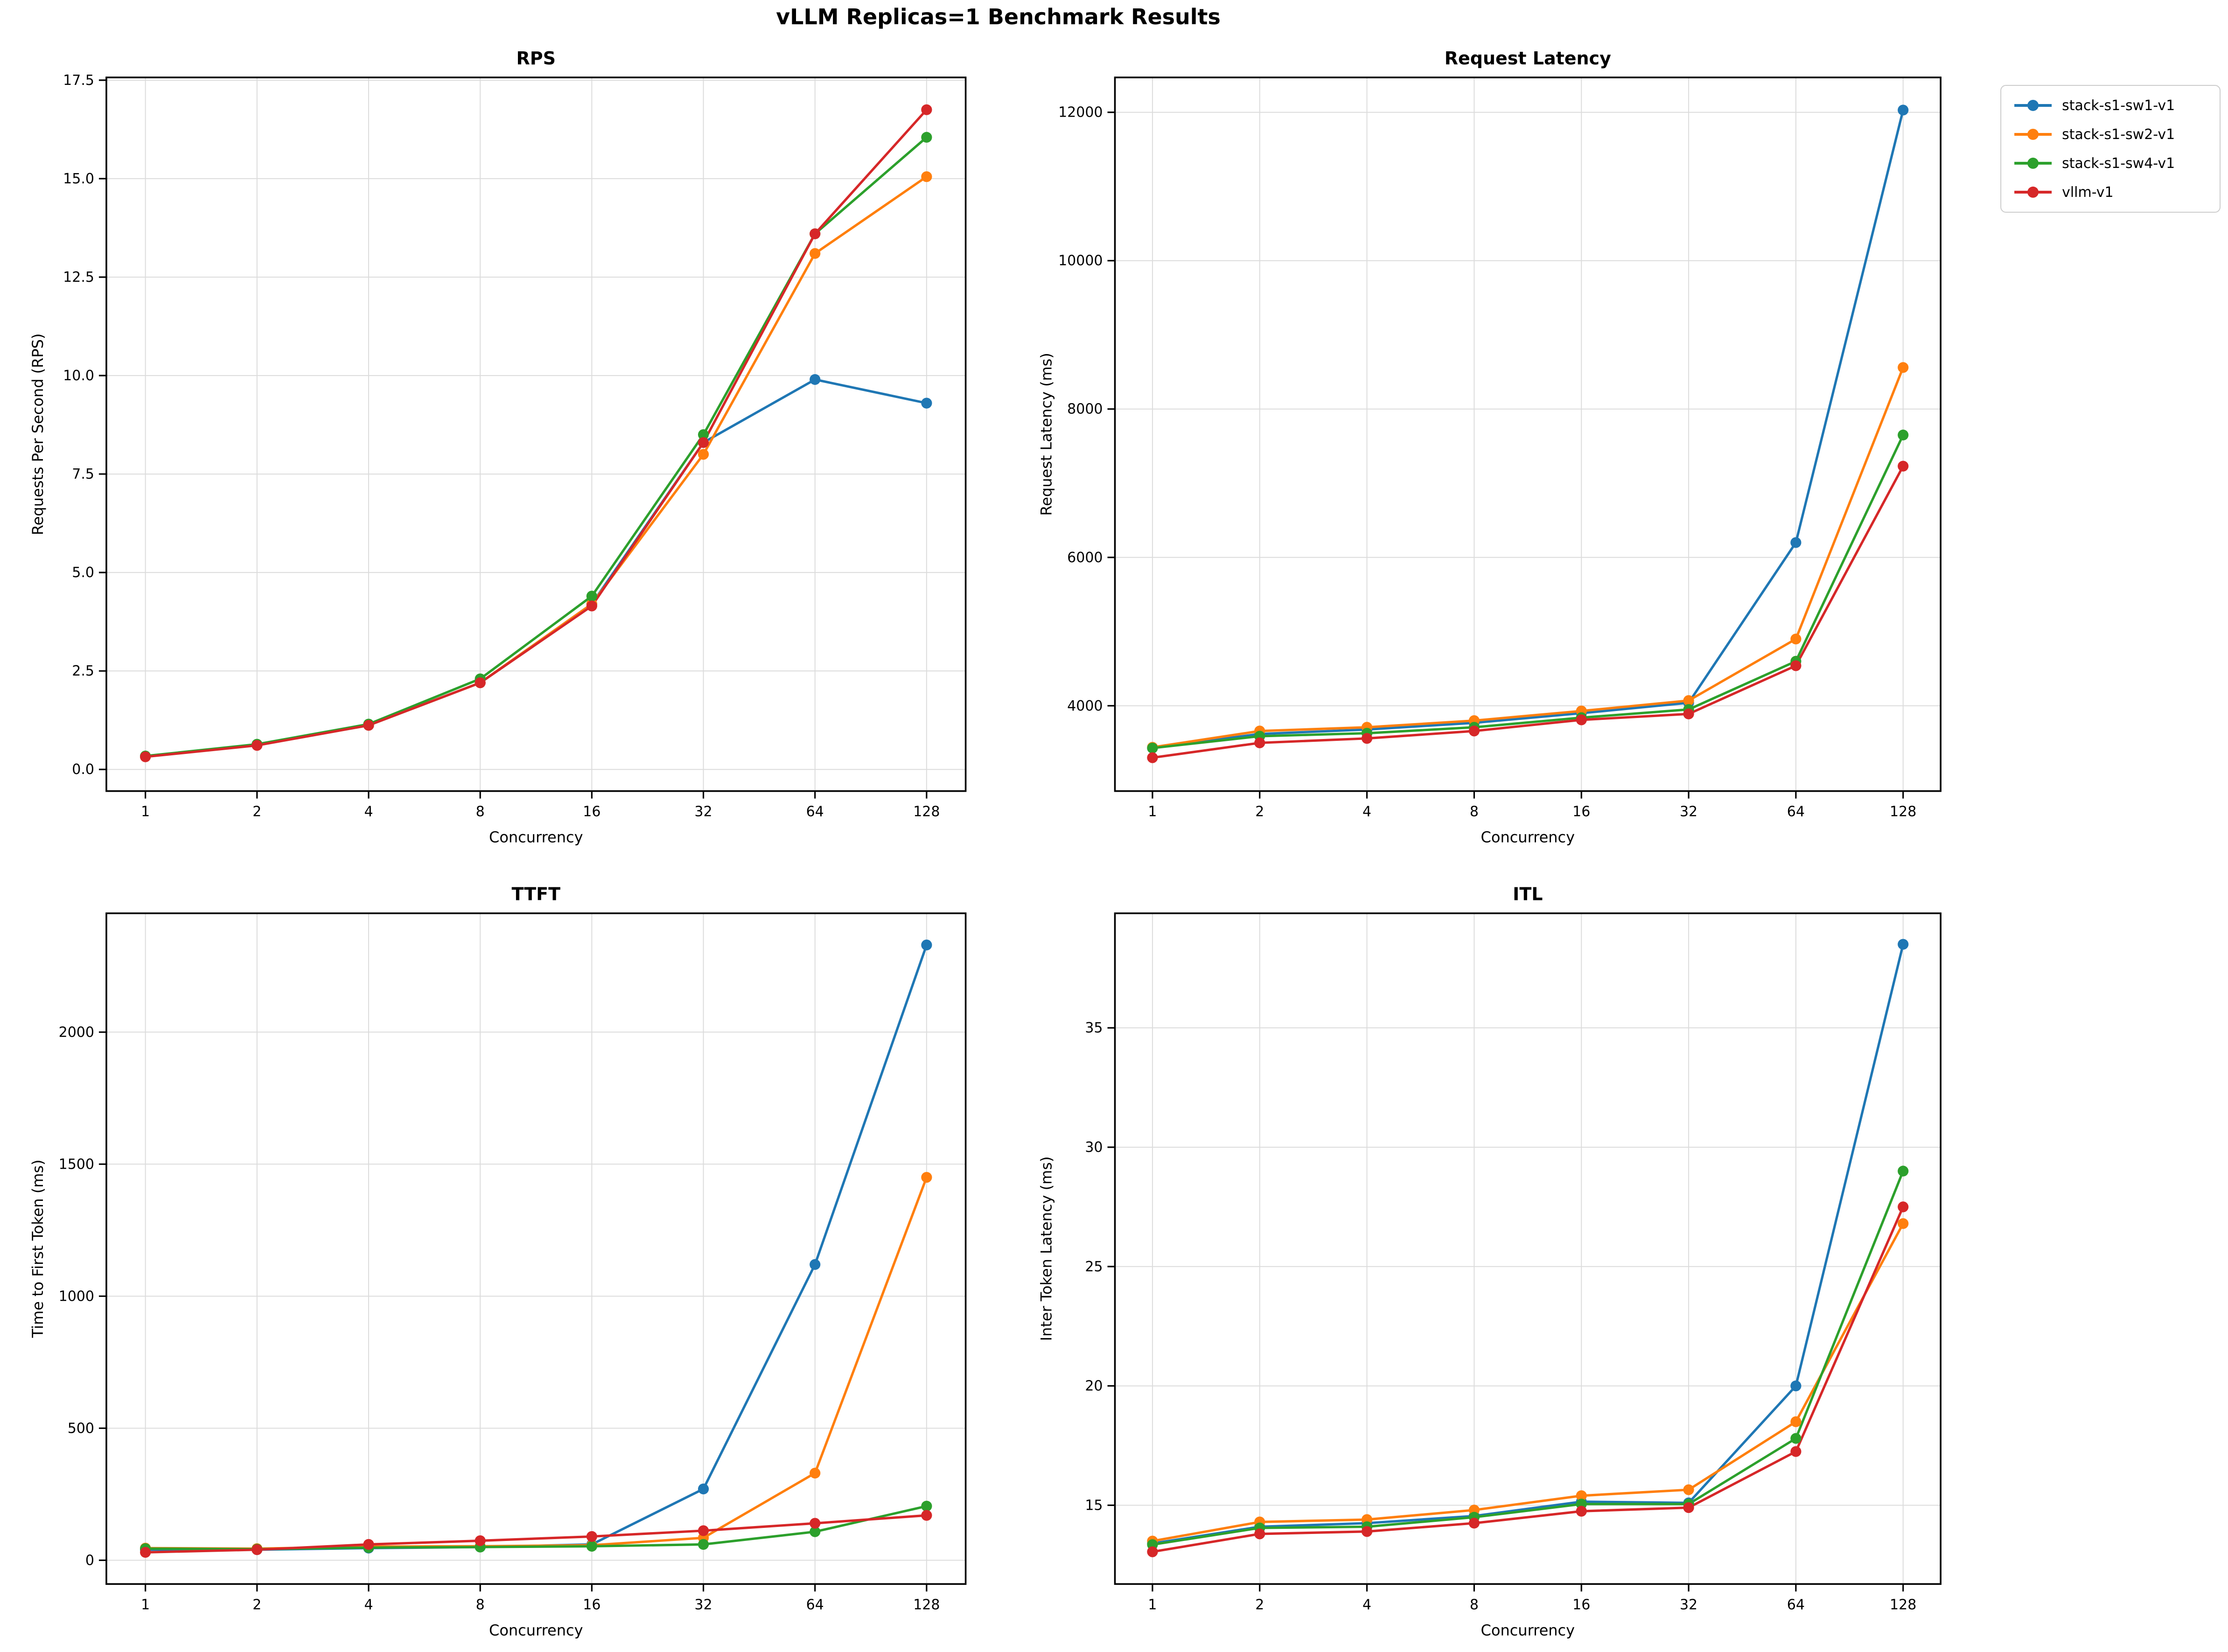 The height and width of the screenshot is (1652, 2228). What do you see at coordinates (815, 812) in the screenshot?
I see `x-tick-label: 64` at bounding box center [815, 812].